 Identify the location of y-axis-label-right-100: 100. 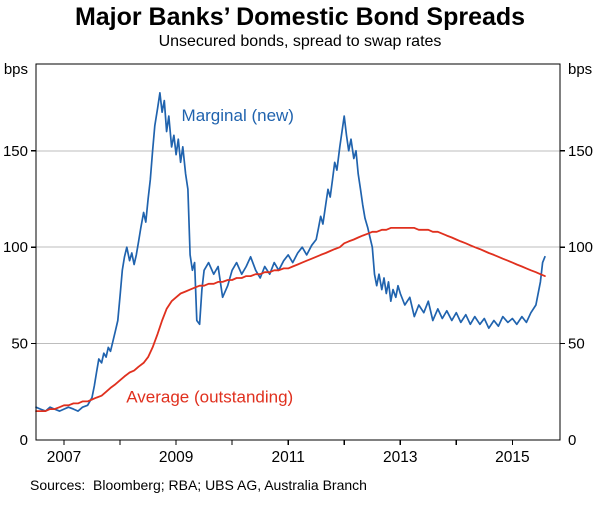
(580, 247).